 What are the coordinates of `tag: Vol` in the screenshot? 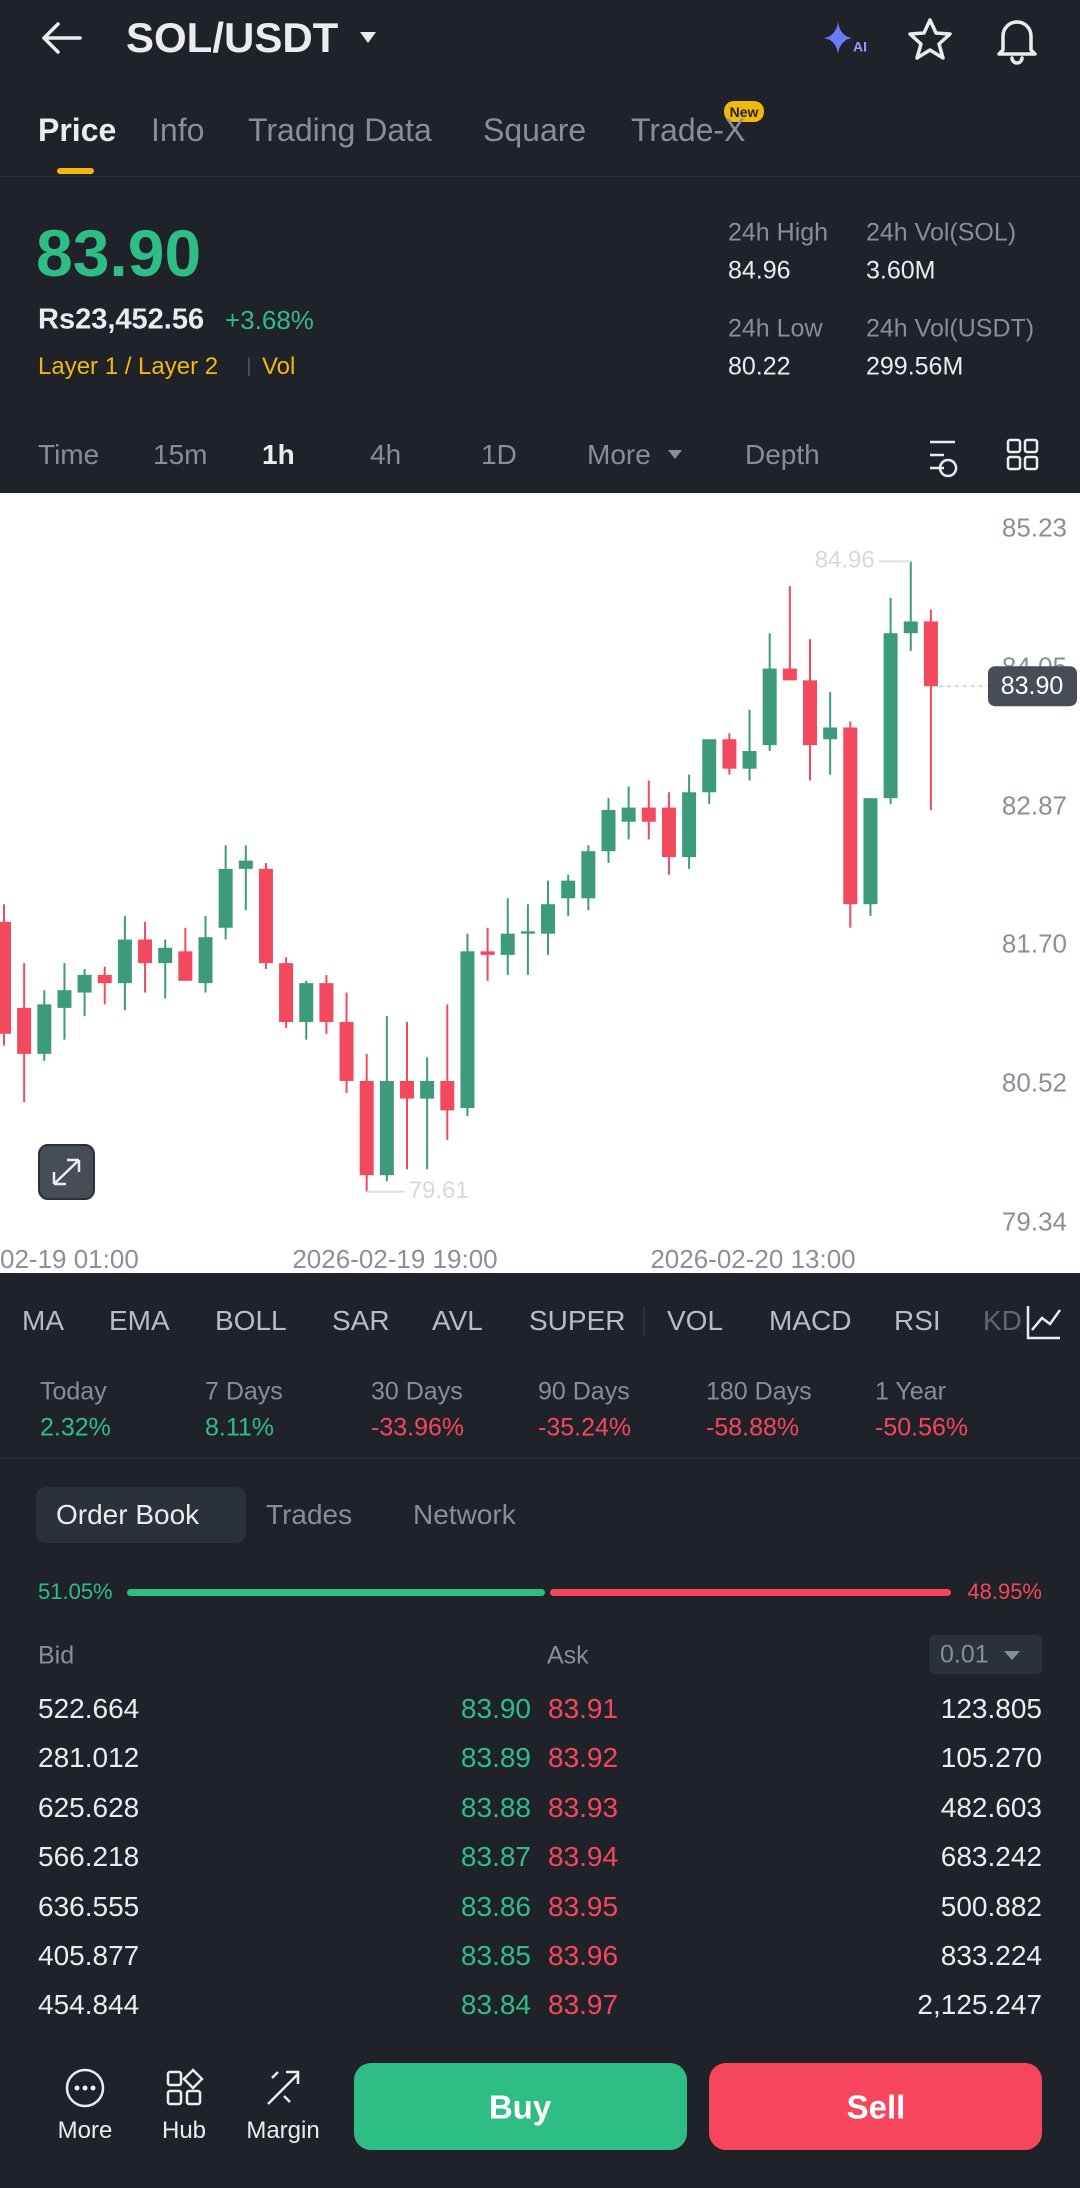 It's located at (279, 366).